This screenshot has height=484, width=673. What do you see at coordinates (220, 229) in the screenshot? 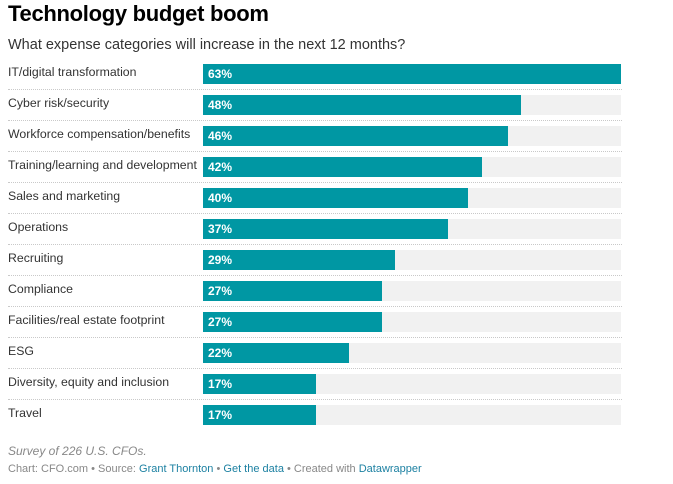
I see `value-label: 37%` at bounding box center [220, 229].